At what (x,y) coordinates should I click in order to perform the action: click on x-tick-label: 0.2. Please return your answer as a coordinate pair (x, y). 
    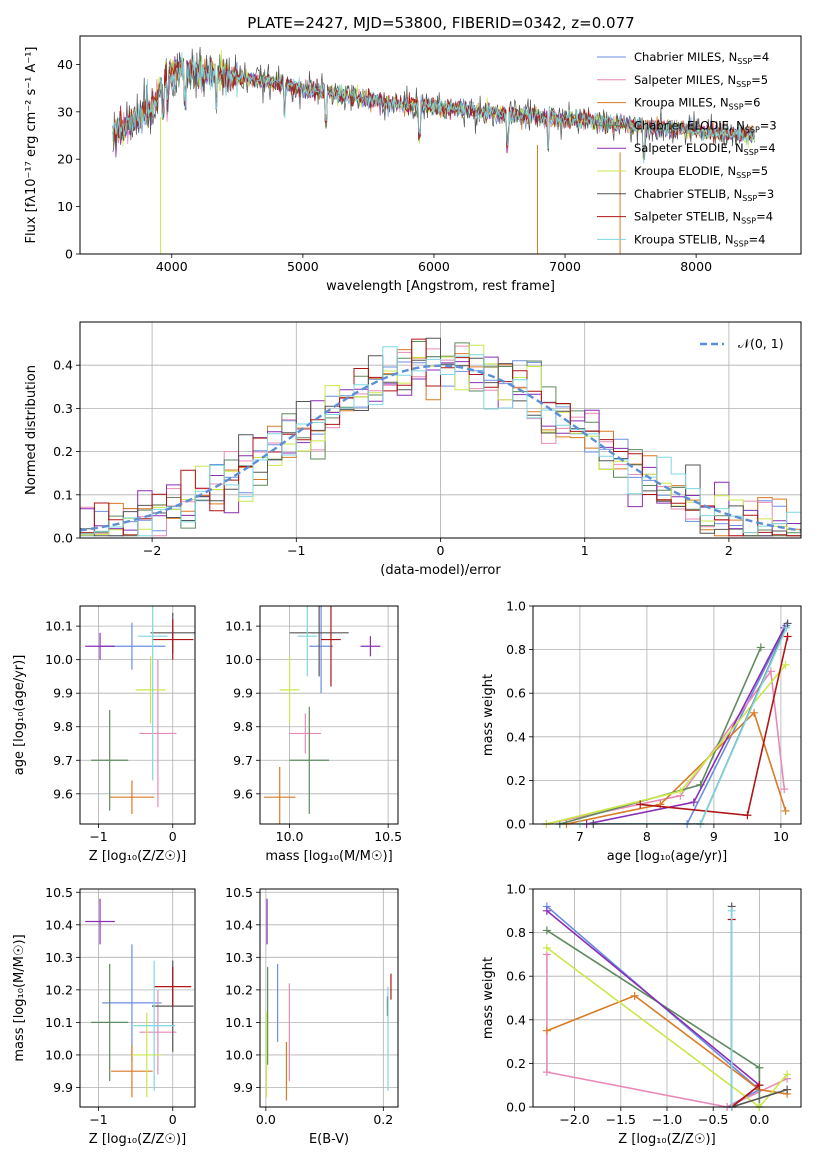
    Looking at the image, I should click on (383, 1119).